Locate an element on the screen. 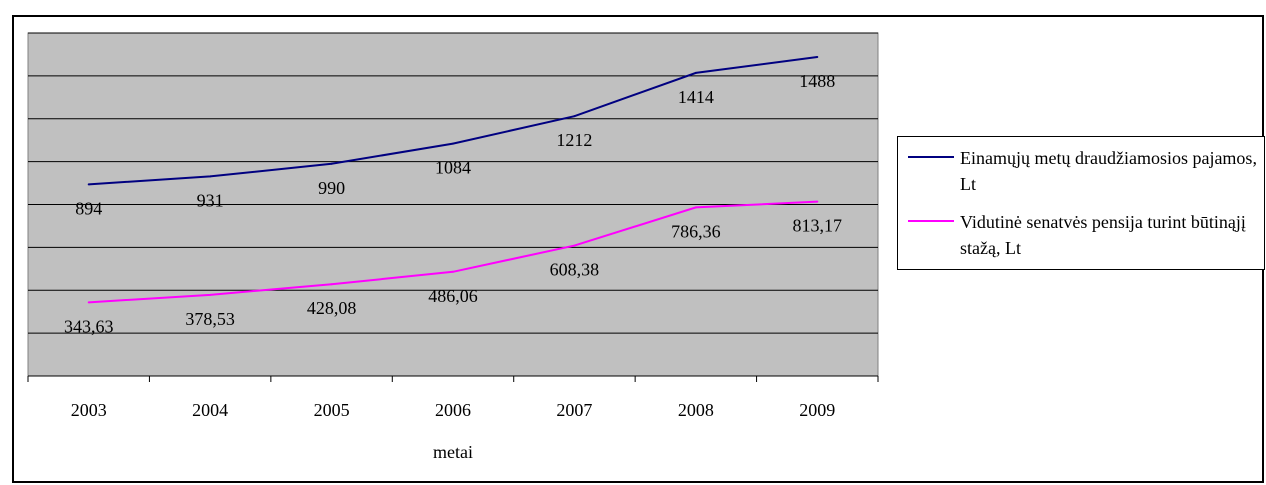  data-label: 813,17 is located at coordinates (818, 226).